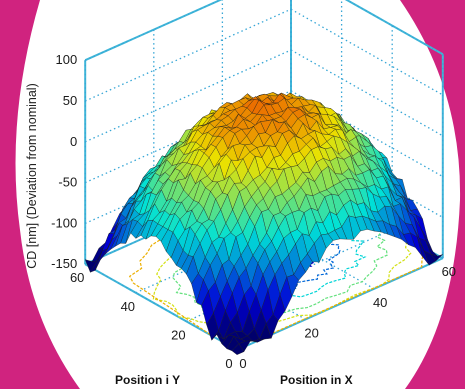 The image size is (465, 389). Describe the element at coordinates (147, 380) in the screenshot. I see `y-axis-label: Position i Y` at that location.